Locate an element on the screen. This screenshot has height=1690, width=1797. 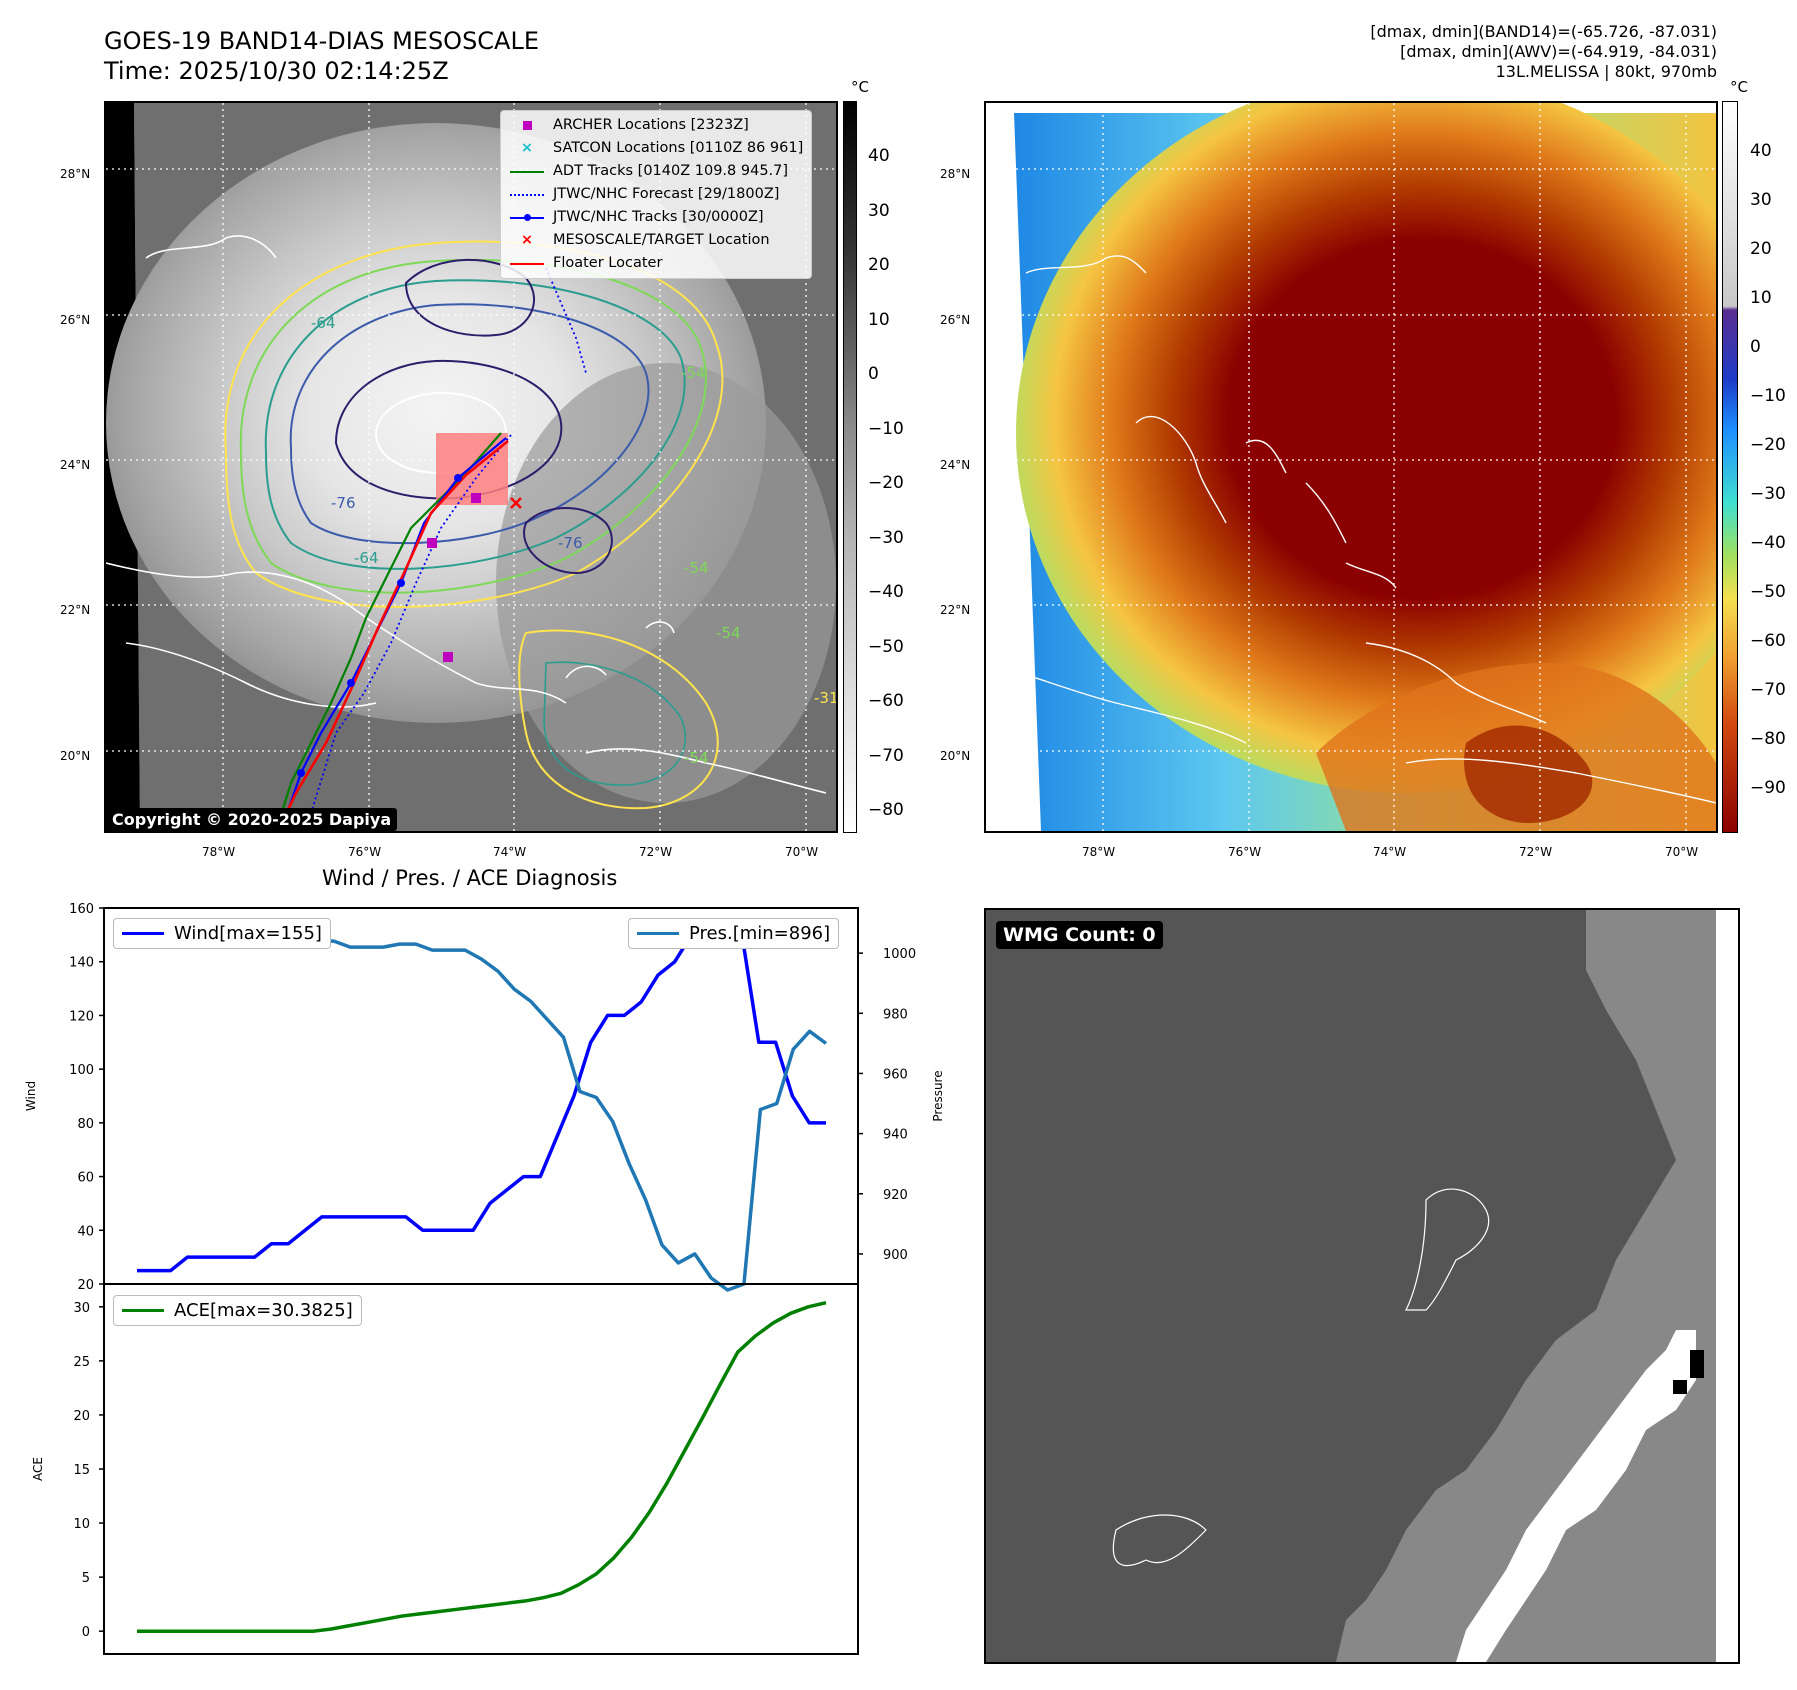
wind-legend: Wind[max=155] is located at coordinates (222, 933).